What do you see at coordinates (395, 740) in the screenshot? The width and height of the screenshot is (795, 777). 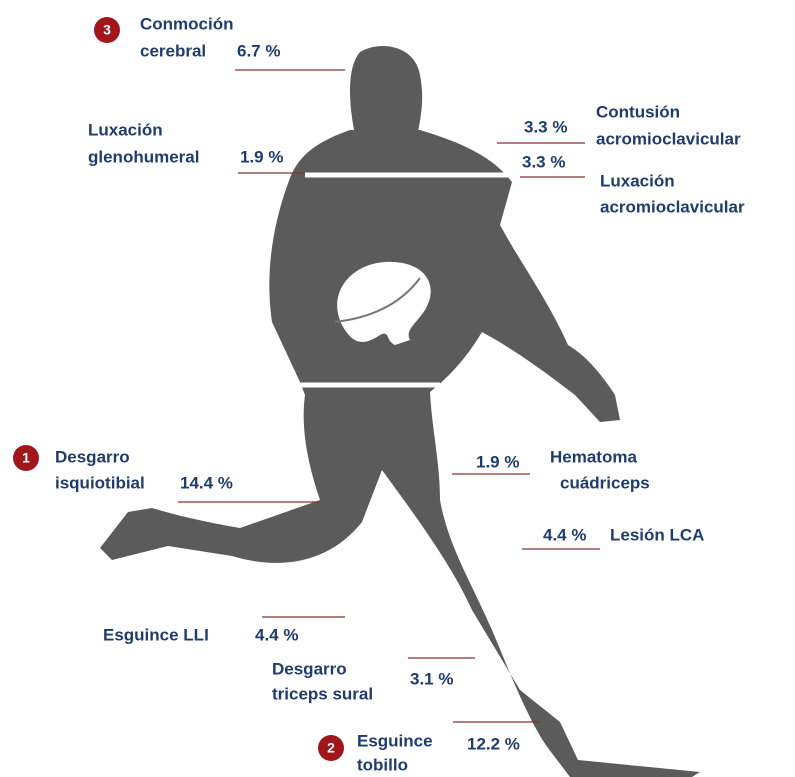 I see `injury-name: Esguince` at bounding box center [395, 740].